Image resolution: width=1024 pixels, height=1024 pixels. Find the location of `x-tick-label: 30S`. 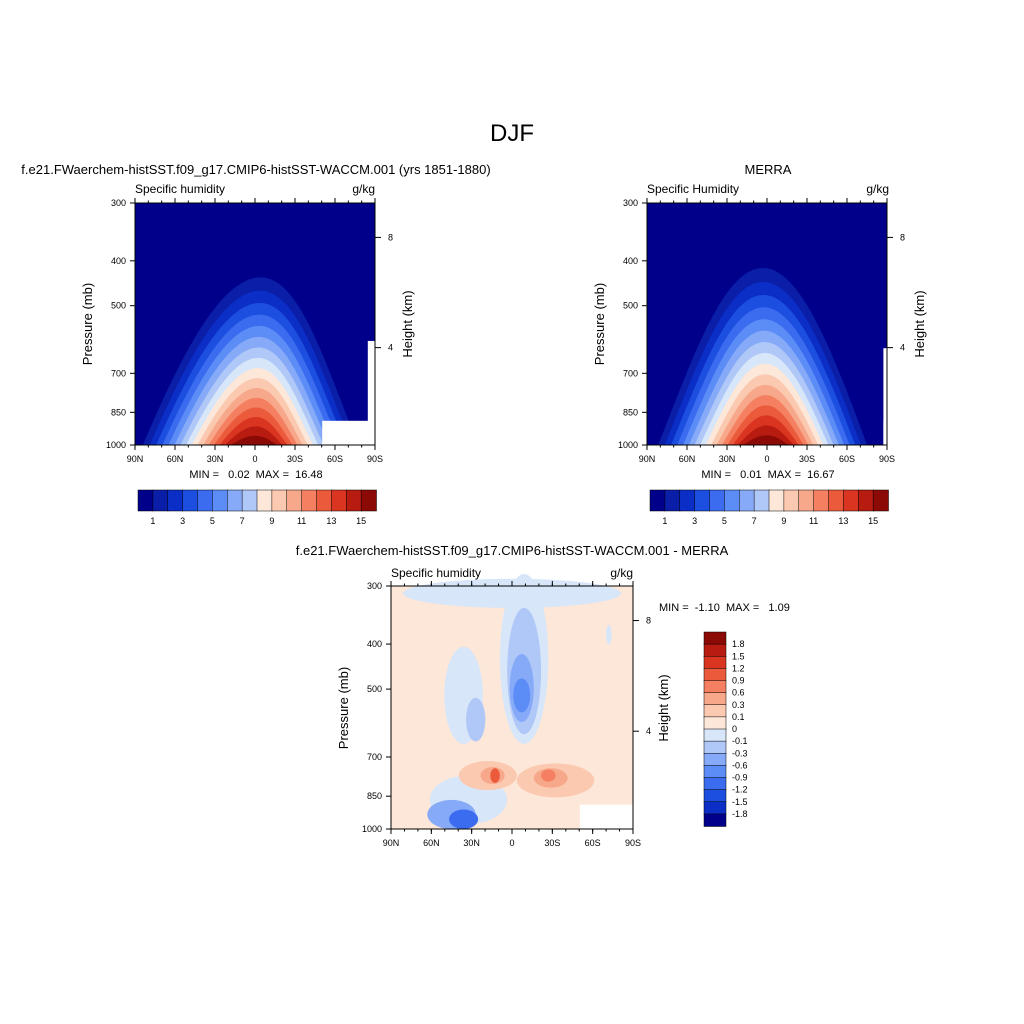

x-tick-label: 30S is located at coordinates (807, 459).